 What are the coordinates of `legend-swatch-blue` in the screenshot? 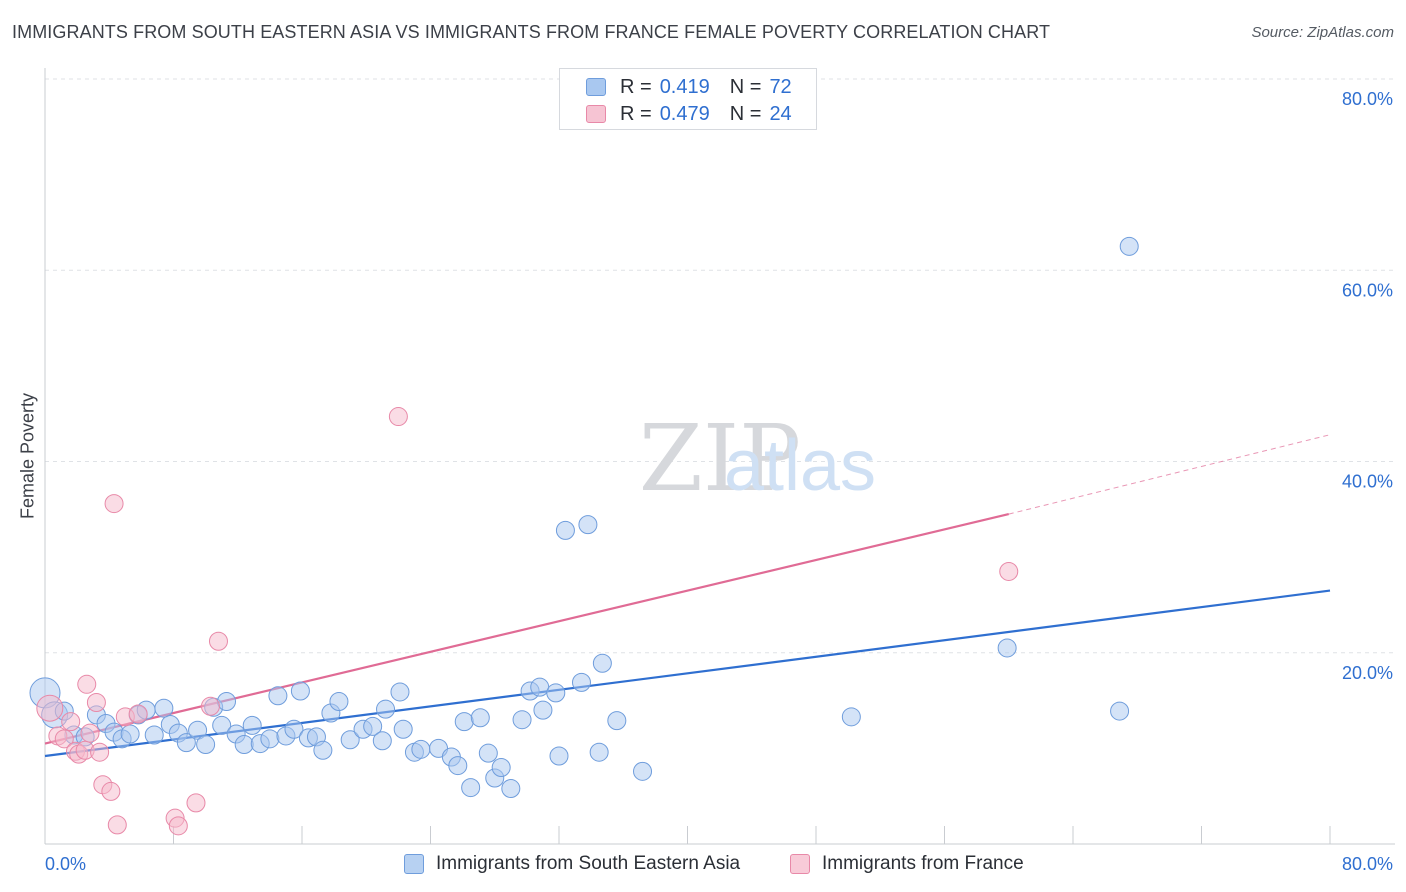 It's located at (596, 87).